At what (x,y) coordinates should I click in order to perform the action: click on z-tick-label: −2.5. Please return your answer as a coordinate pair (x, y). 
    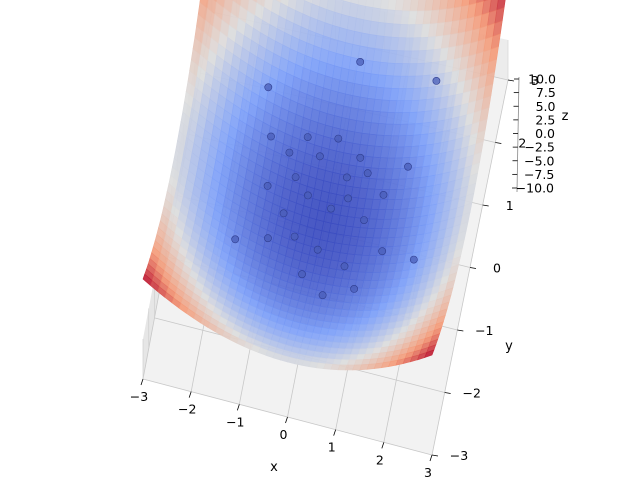
    Looking at the image, I should click on (539, 147).